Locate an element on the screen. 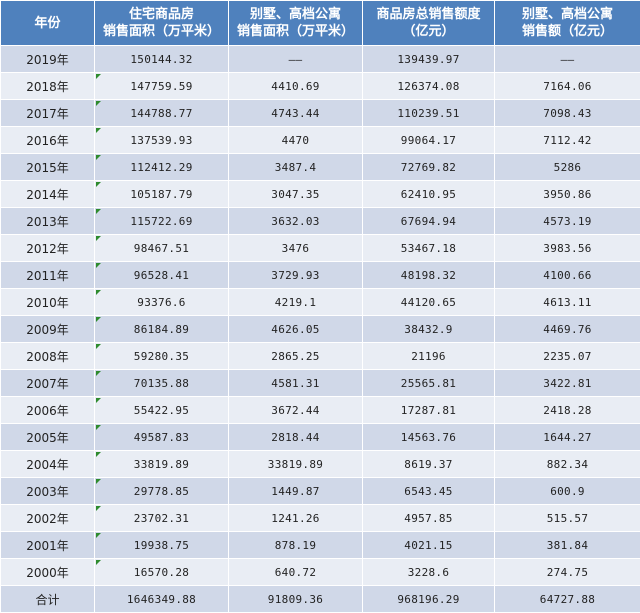 This screenshot has height=613, width=640. value-cell: 38432.9 is located at coordinates (429, 329).